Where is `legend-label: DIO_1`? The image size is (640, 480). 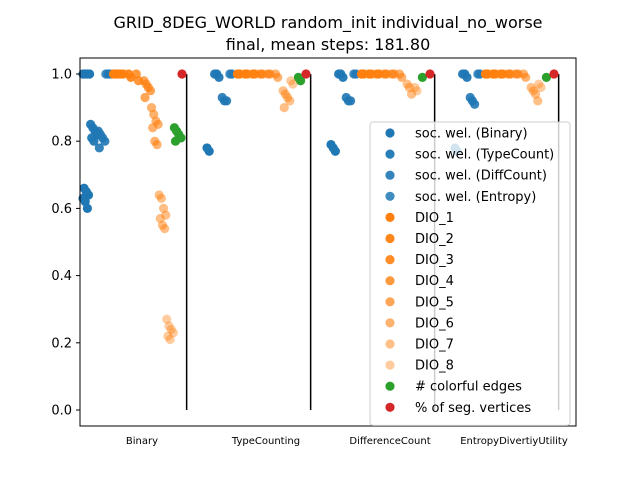 legend-label: DIO_1 is located at coordinates (434, 218).